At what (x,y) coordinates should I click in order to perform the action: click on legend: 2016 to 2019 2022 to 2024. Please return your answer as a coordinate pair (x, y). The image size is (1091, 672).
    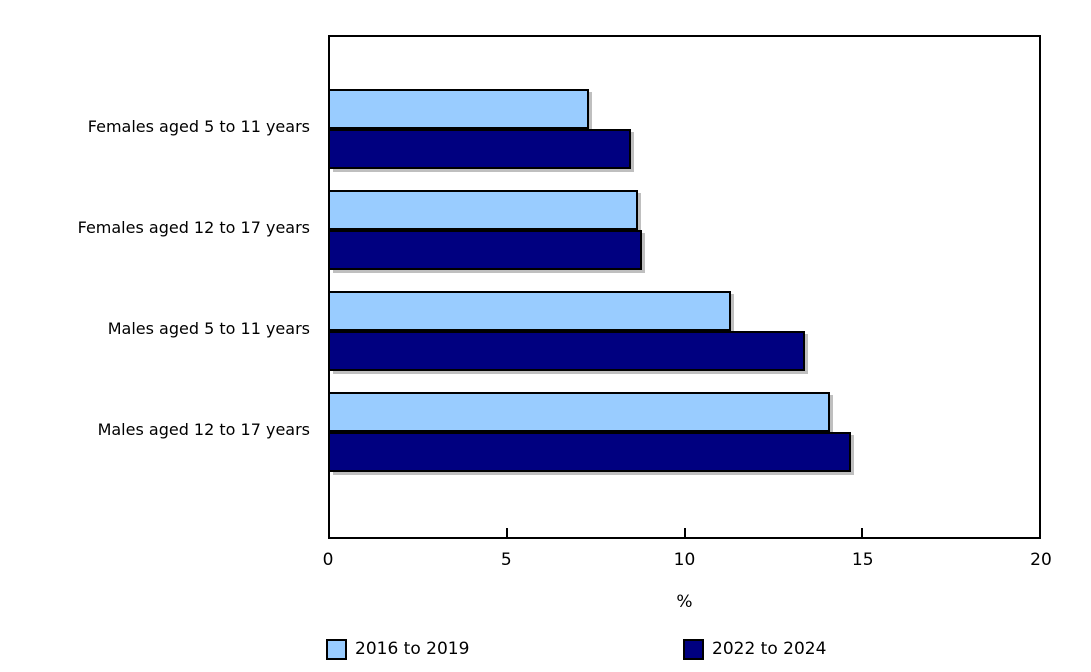
    Looking at the image, I should click on (545, 649).